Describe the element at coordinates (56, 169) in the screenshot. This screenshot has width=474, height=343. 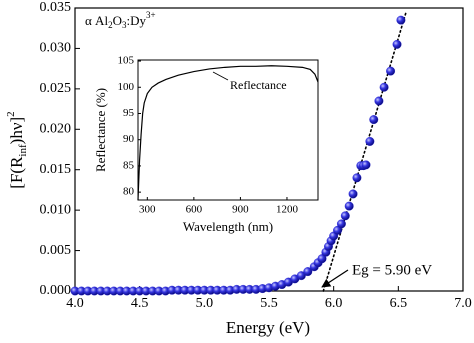
I see `y-tick-label: 0.015` at that location.